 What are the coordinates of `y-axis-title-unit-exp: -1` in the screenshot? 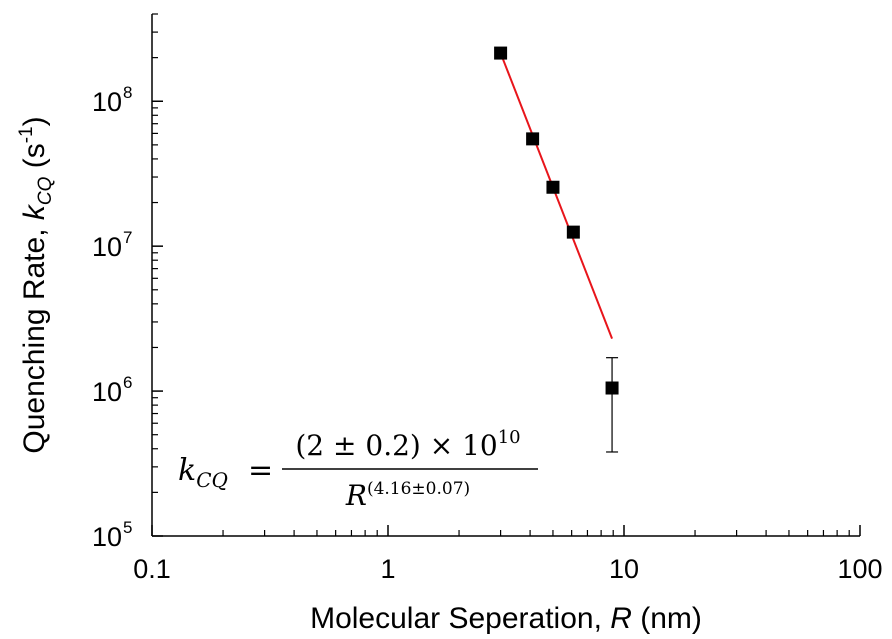 It's located at (26, 134).